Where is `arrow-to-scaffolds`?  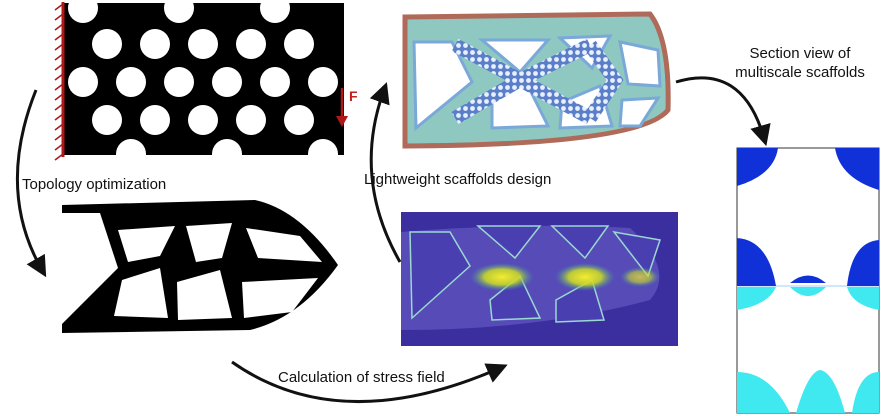 arrow-to-scaffolds is located at coordinates (385, 172).